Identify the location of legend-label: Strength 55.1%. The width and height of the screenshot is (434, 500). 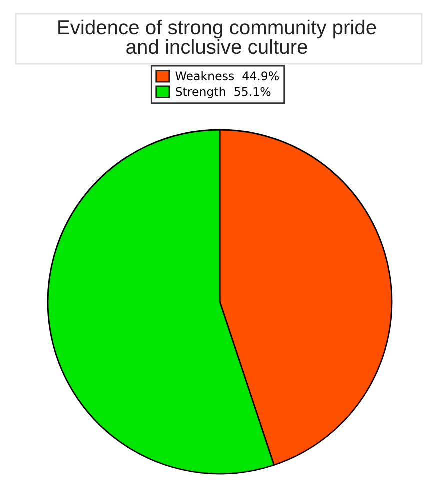
(223, 93).